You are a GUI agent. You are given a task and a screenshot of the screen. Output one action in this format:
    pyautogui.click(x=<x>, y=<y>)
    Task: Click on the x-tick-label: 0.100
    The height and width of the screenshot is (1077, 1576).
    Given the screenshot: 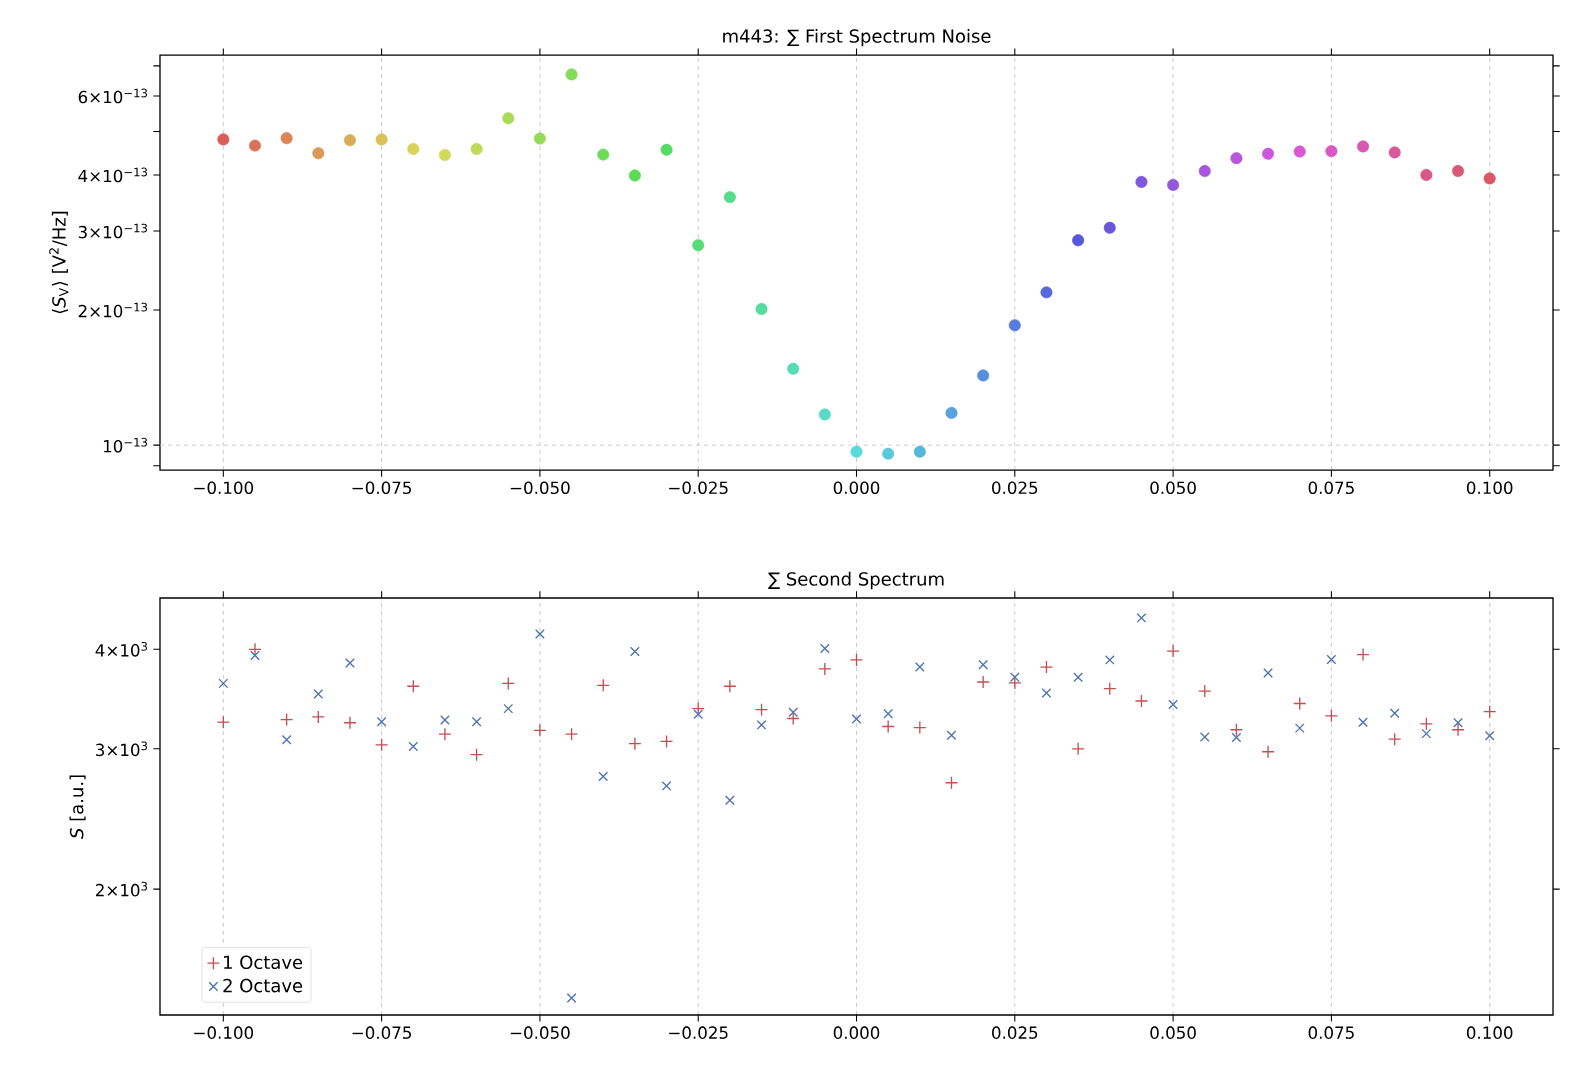 What is the action you would take?
    pyautogui.click(x=1489, y=1032)
    